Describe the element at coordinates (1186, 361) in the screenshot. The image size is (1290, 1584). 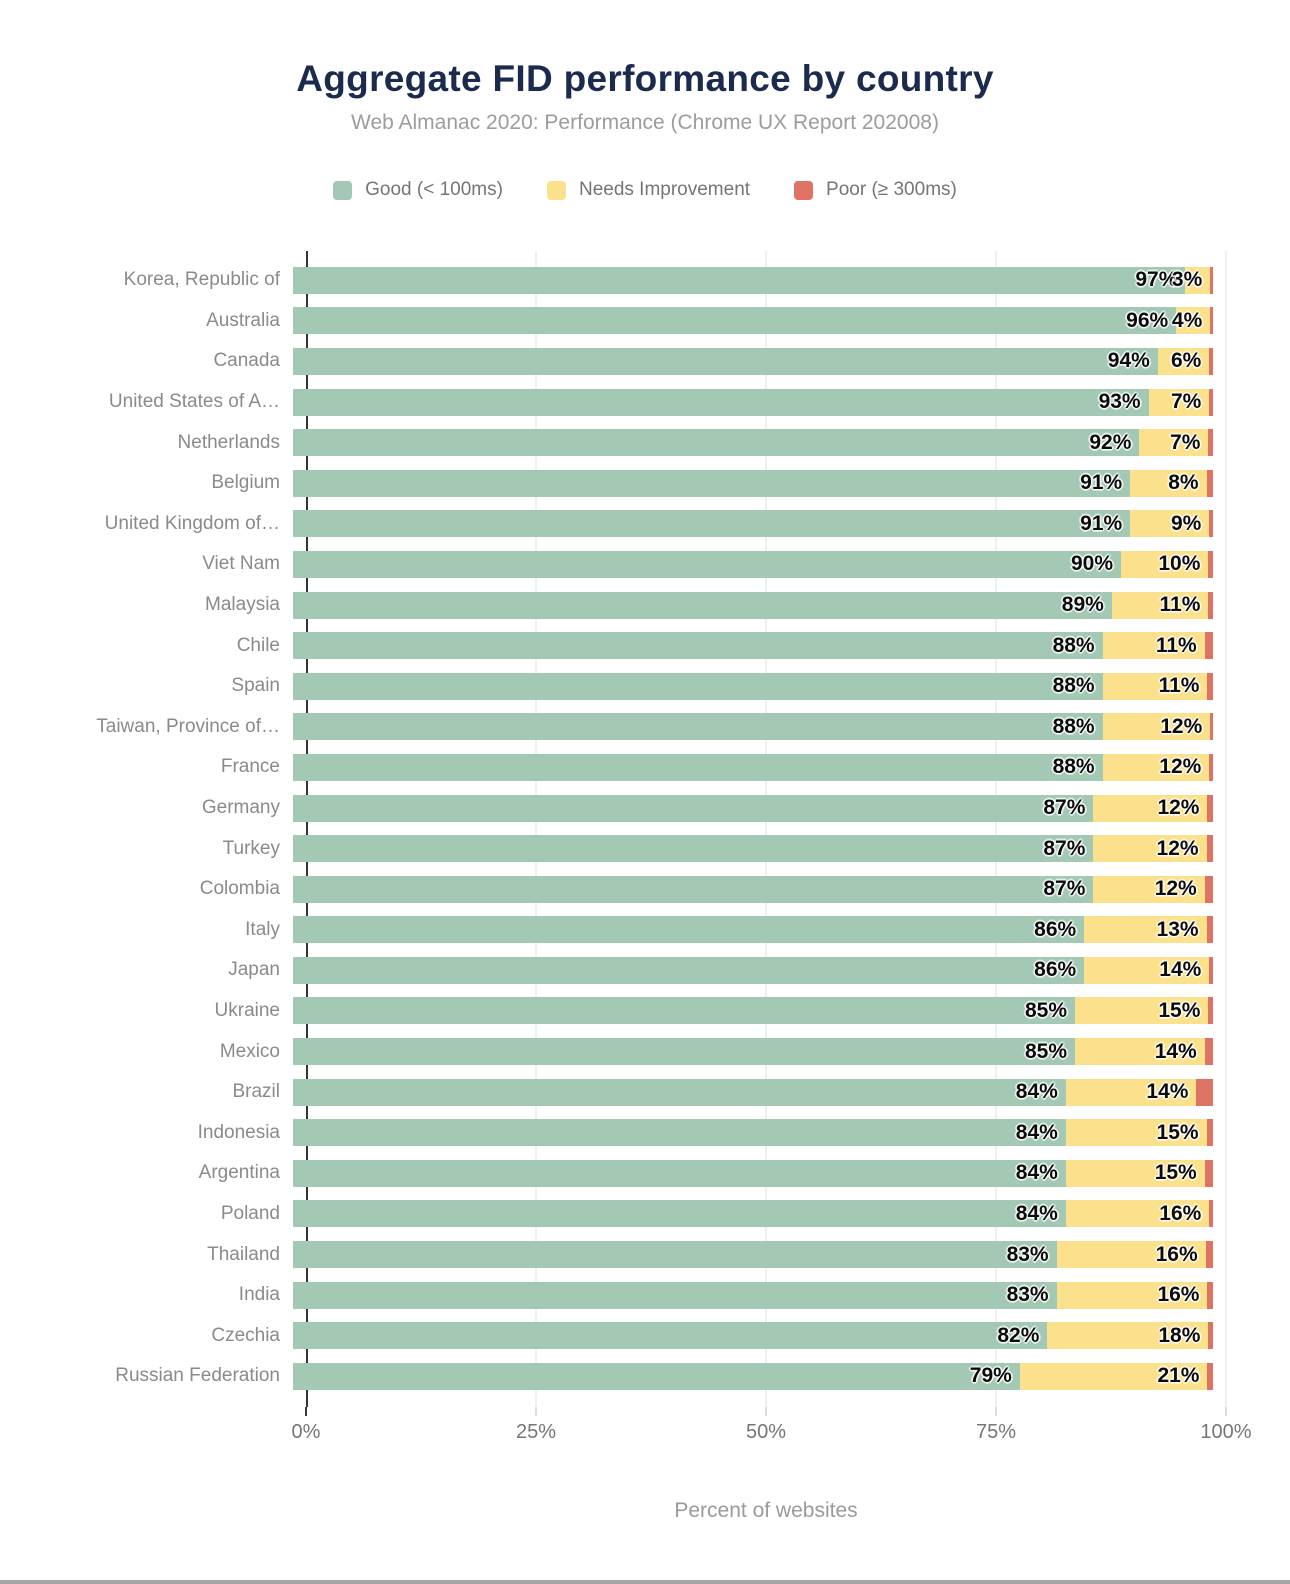
I see `value-label-needs-improvement: 6%` at that location.